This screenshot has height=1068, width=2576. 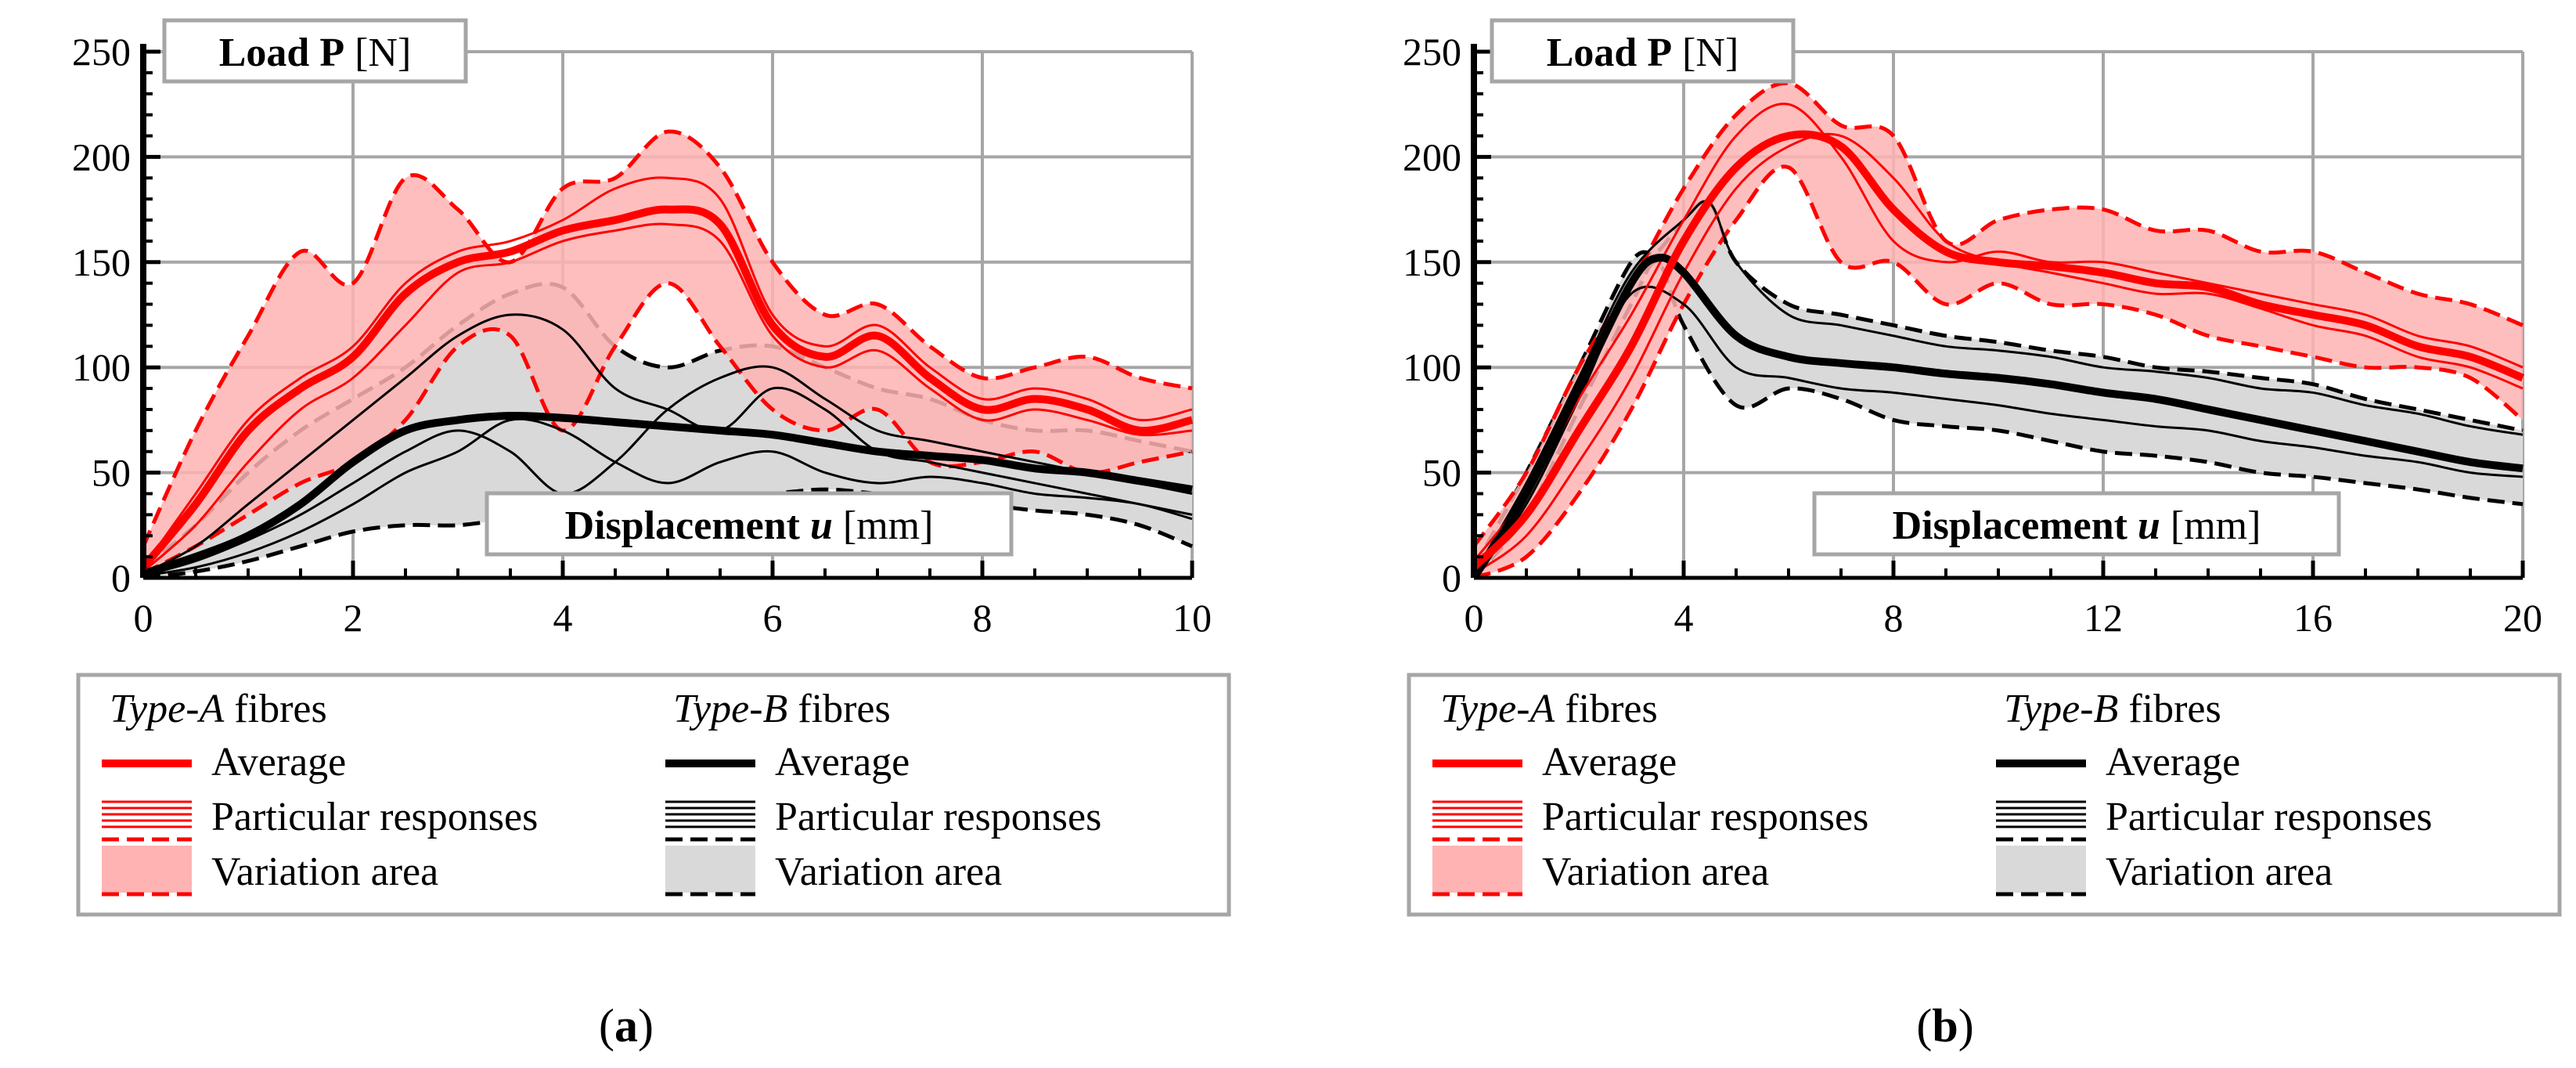 I want to click on x-tick-label: 6, so click(x=773, y=618).